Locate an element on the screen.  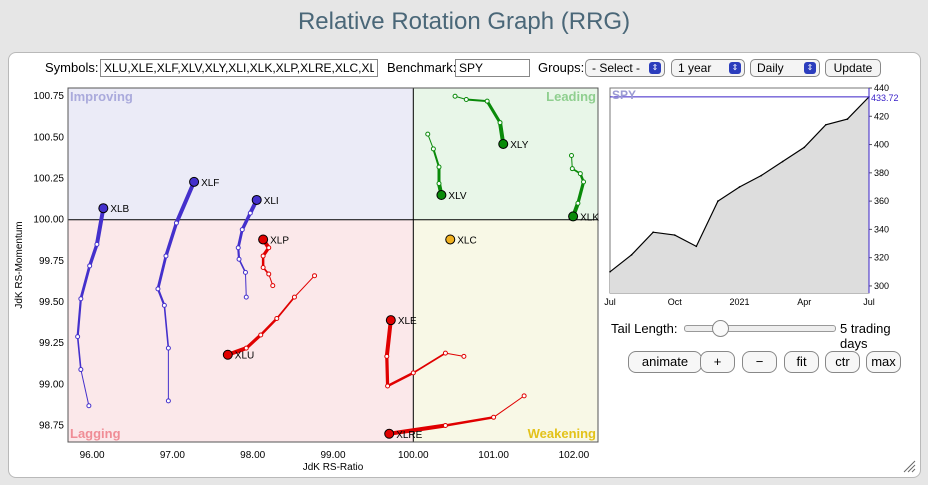
slider-knob is located at coordinates (720, 328).